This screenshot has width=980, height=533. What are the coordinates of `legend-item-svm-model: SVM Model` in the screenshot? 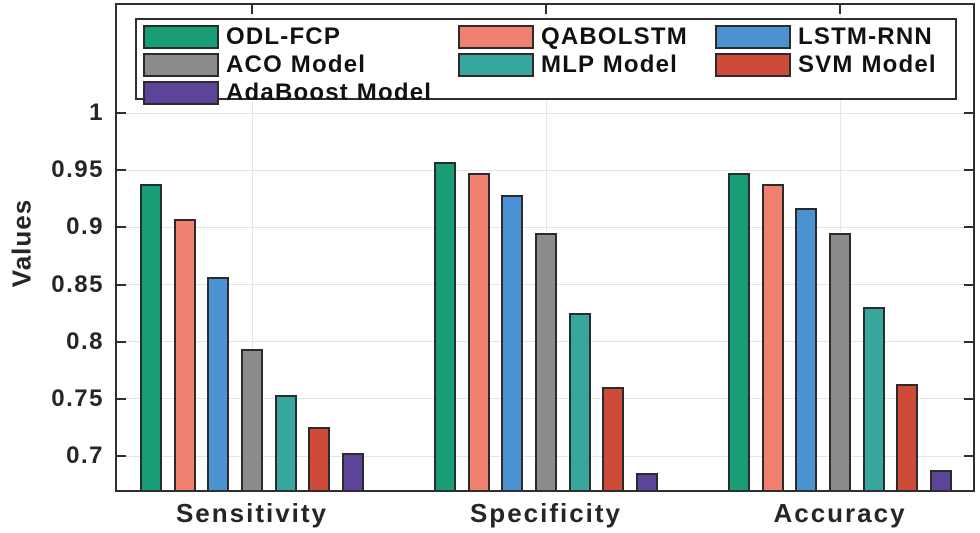 It's located at (826, 64).